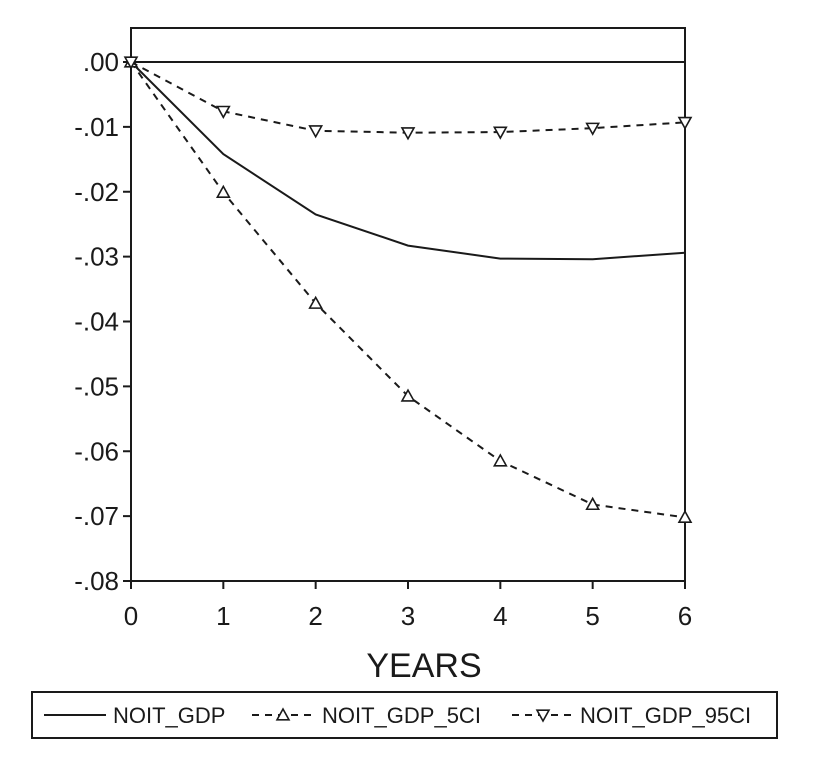  What do you see at coordinates (96, 127) in the screenshot?
I see `y-tick-label: -.01` at bounding box center [96, 127].